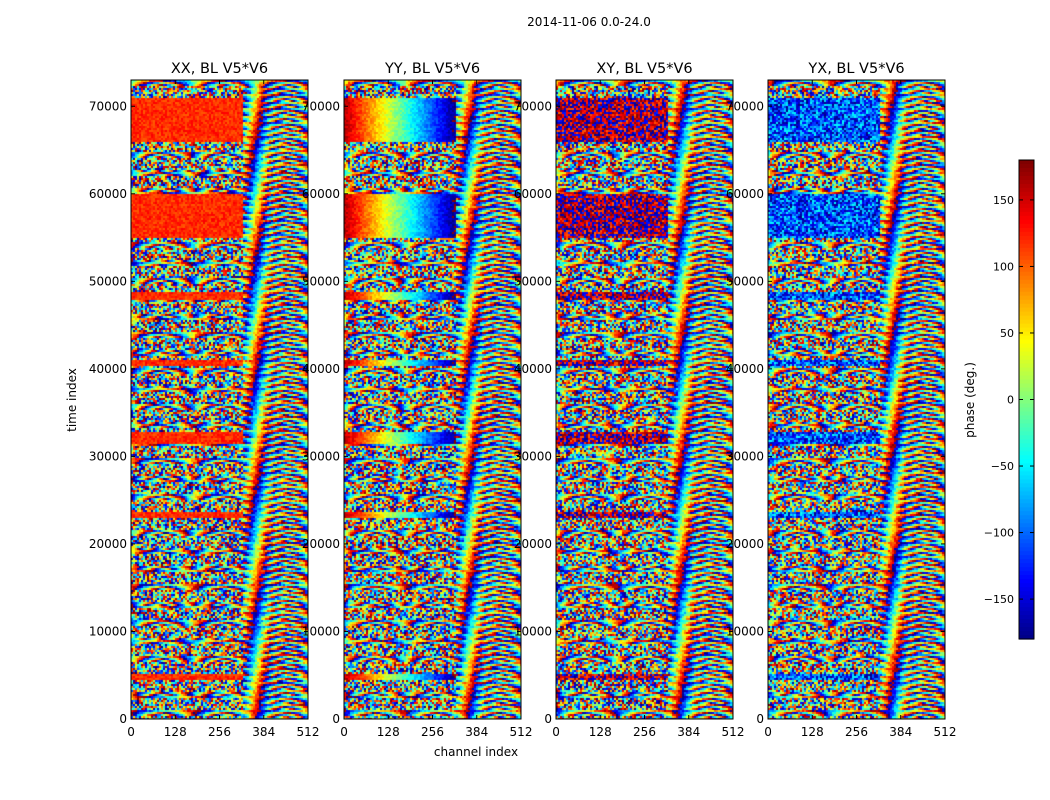 This screenshot has width=1050, height=800. What do you see at coordinates (219, 69) in the screenshot?
I see `panel-title: XX, BL V5*V6` at bounding box center [219, 69].